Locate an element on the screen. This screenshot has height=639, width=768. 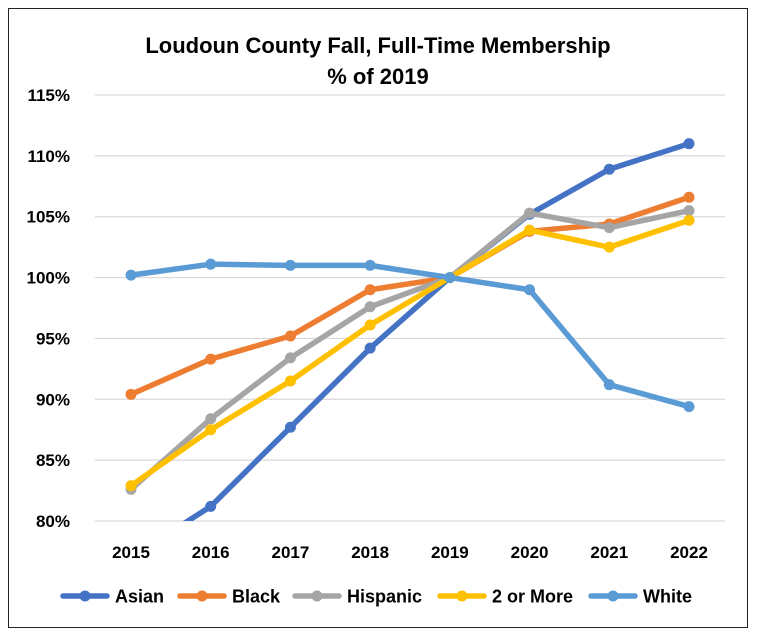
chart-title-line-2: % of 2019 is located at coordinates (378, 76).